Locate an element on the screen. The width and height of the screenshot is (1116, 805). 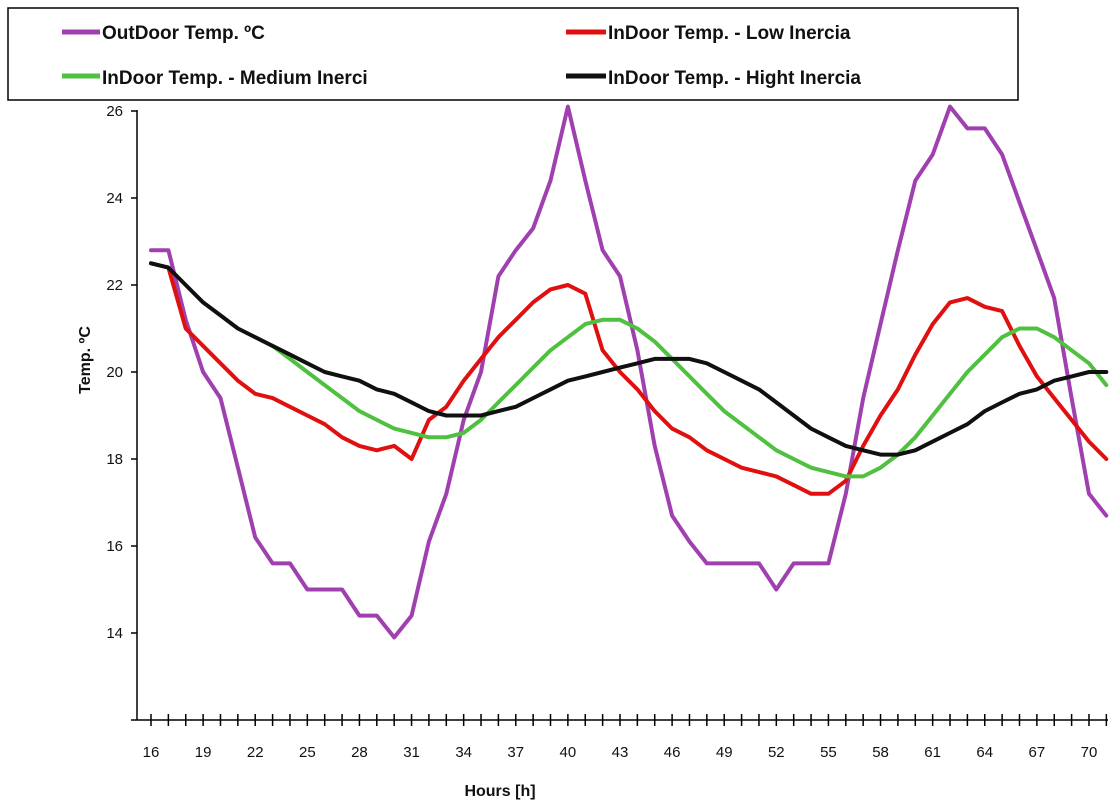
y-tick-label: 18 is located at coordinates (114, 459).